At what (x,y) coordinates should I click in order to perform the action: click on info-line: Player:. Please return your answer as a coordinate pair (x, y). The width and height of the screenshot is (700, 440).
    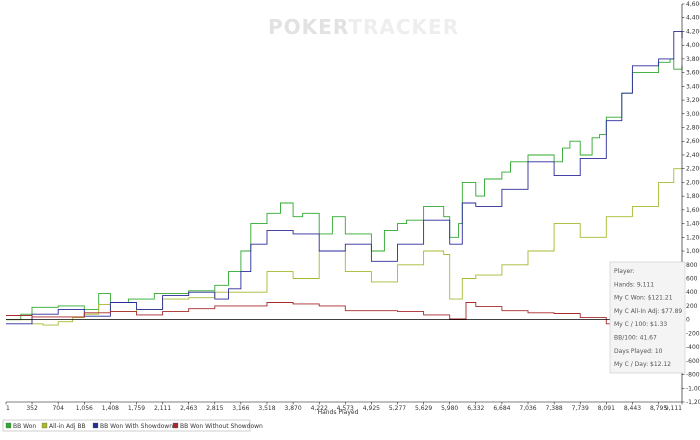
    Looking at the image, I should click on (624, 271).